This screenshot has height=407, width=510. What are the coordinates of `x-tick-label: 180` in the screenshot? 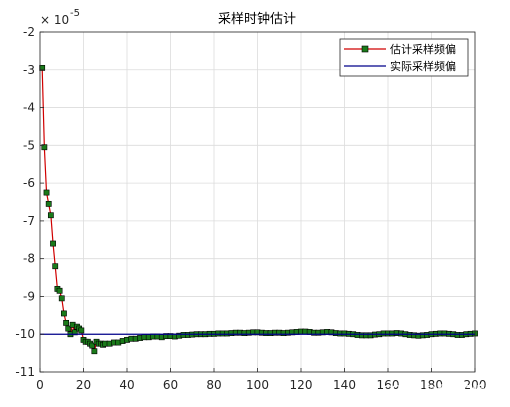 It's located at (431, 385).